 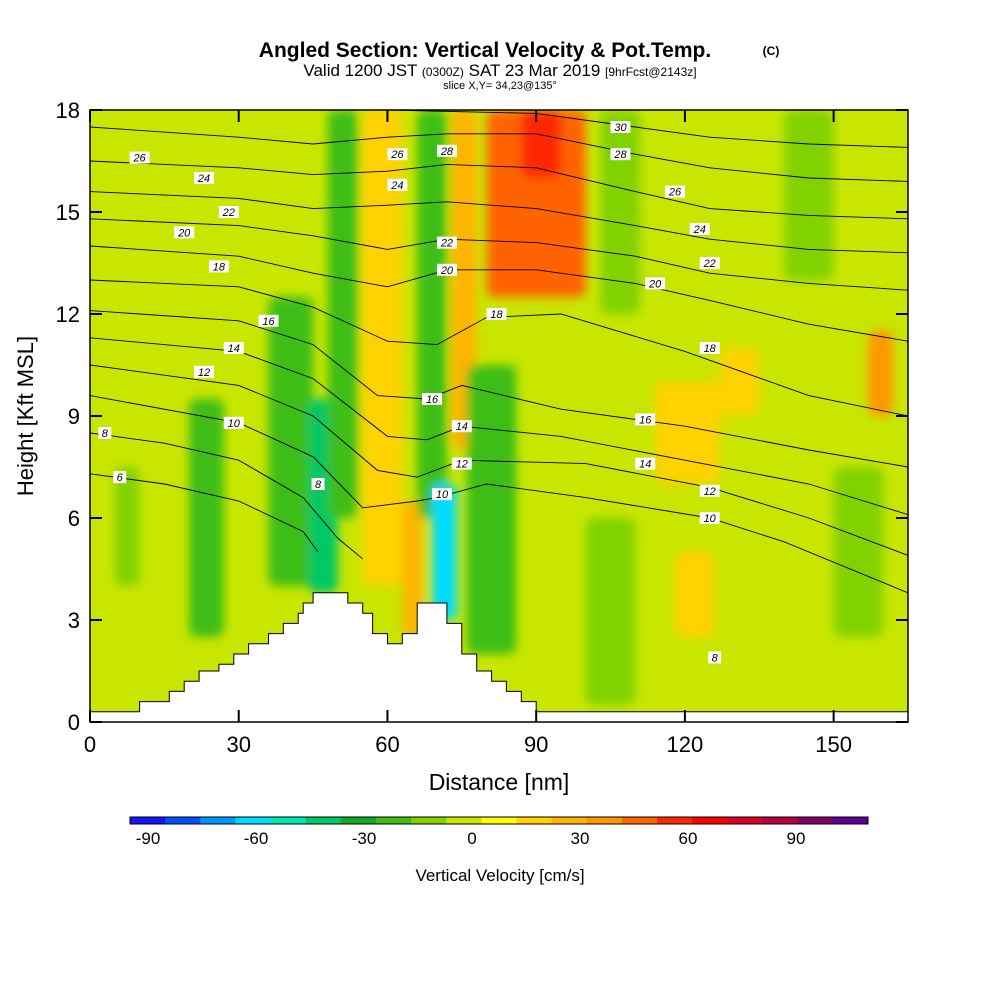 I want to click on y-tick-label: 3, so click(x=74, y=620).